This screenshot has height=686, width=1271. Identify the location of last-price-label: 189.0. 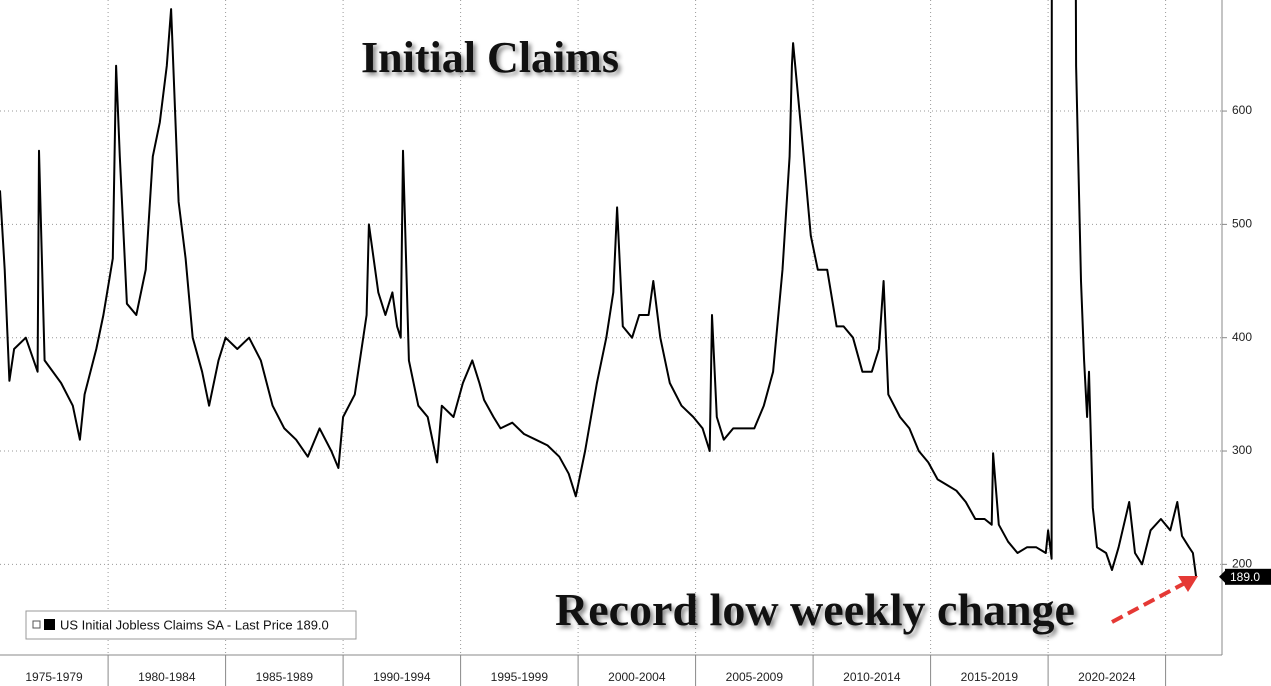
(1245, 577).